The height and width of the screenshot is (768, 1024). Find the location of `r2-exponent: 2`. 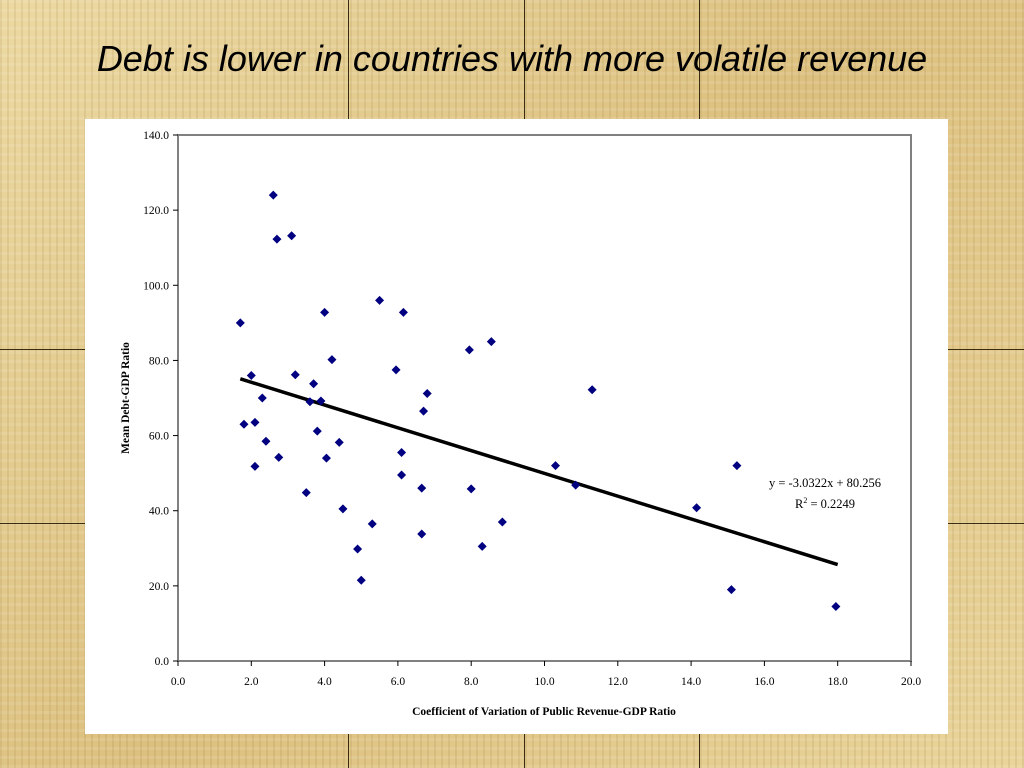

r2-exponent: 2 is located at coordinates (805, 500).